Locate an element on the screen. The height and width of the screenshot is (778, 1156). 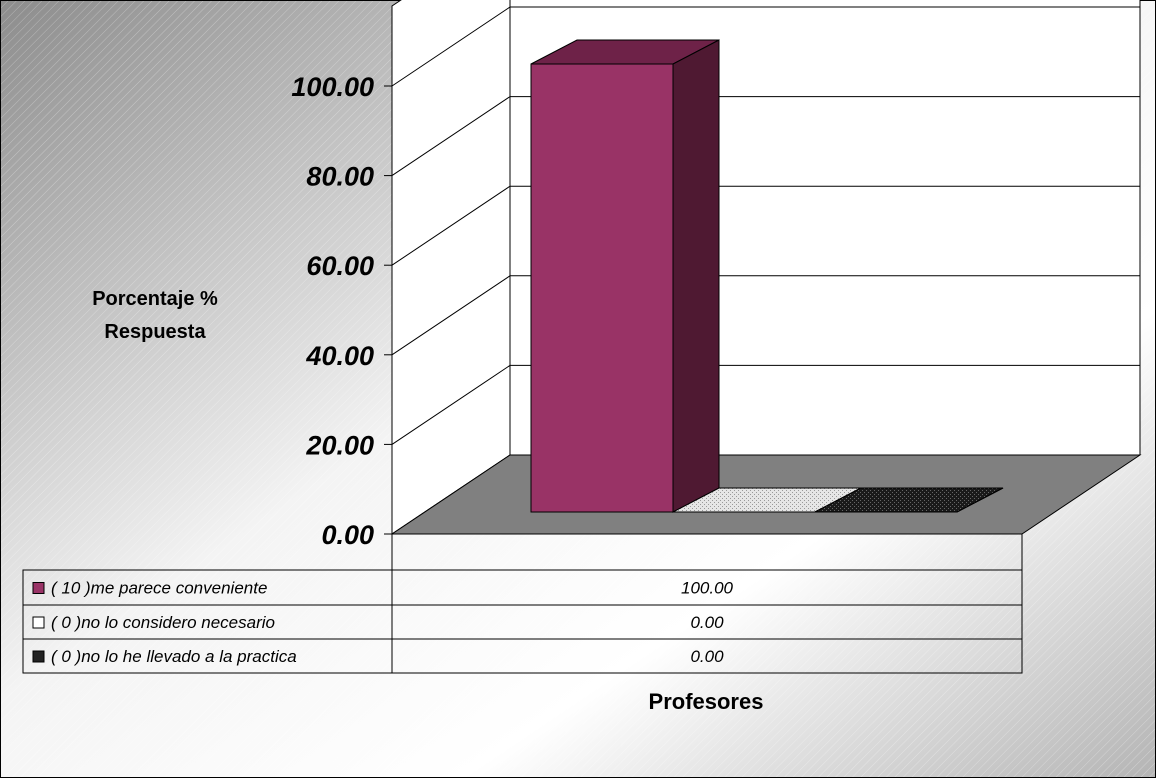
legend-label: ( 0 )no lo considero necesario is located at coordinates (163, 622).